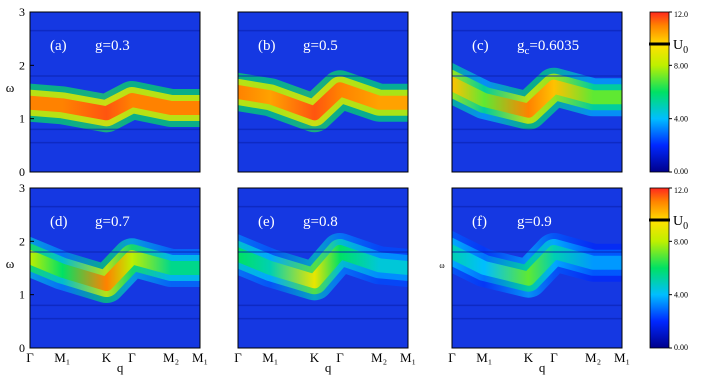 Image resolution: width=706 pixels, height=380 pixels. I want to click on panel-annotation: g=0.9, so click(534, 222).